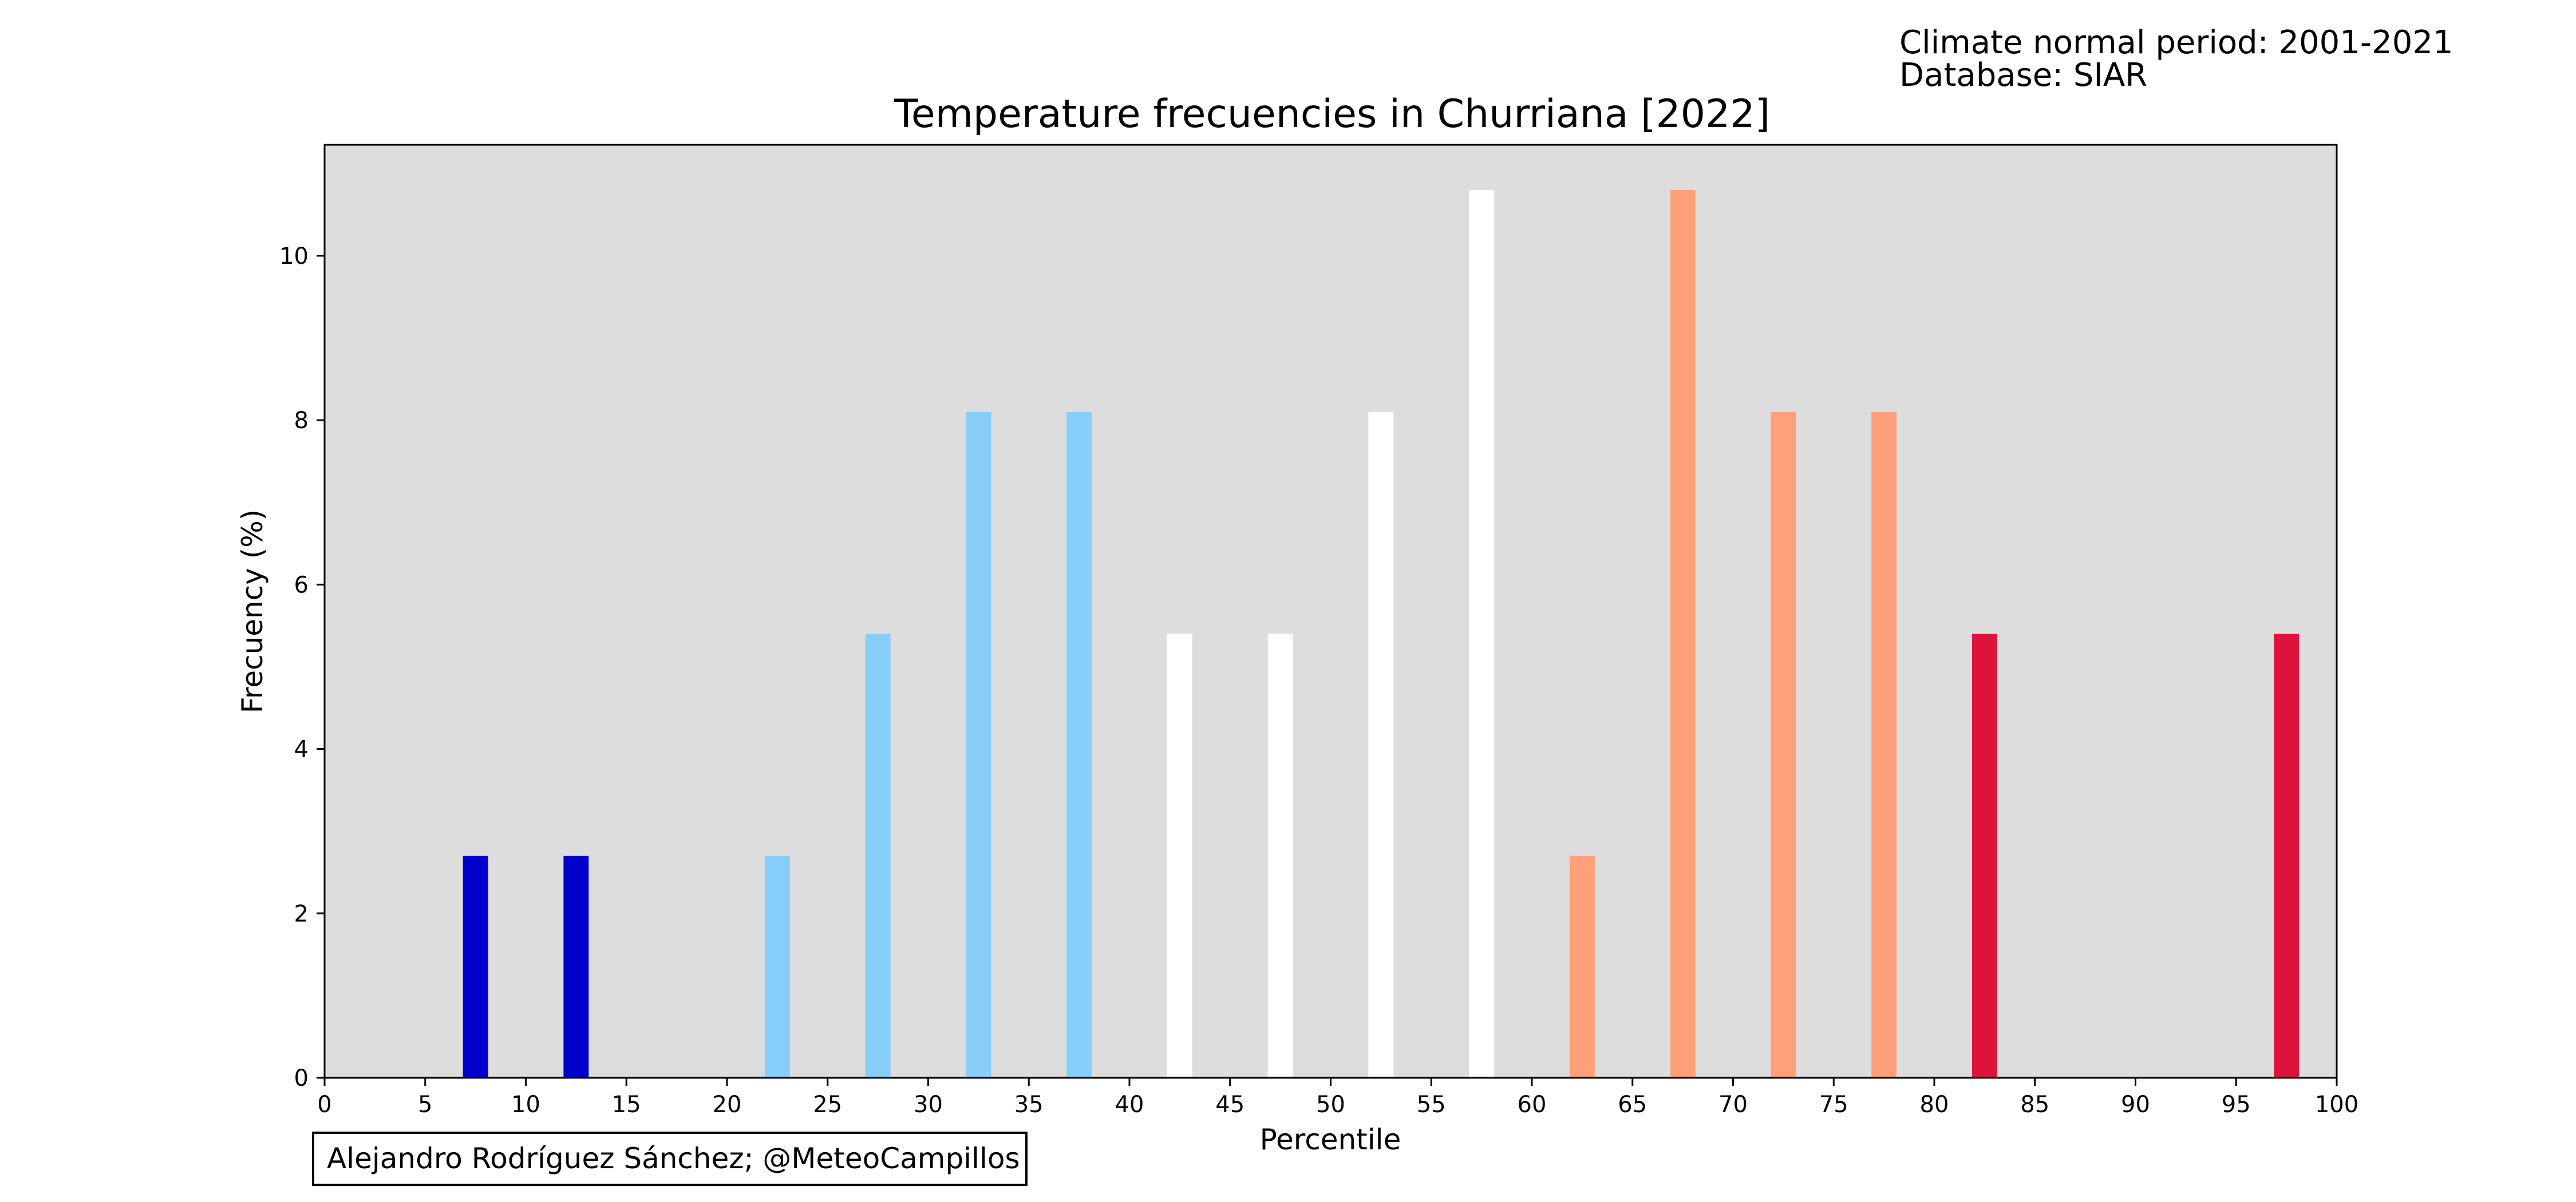 This screenshot has height=1202, width=2576. What do you see at coordinates (301, 1079) in the screenshot?
I see `y-tick-label: 0` at bounding box center [301, 1079].